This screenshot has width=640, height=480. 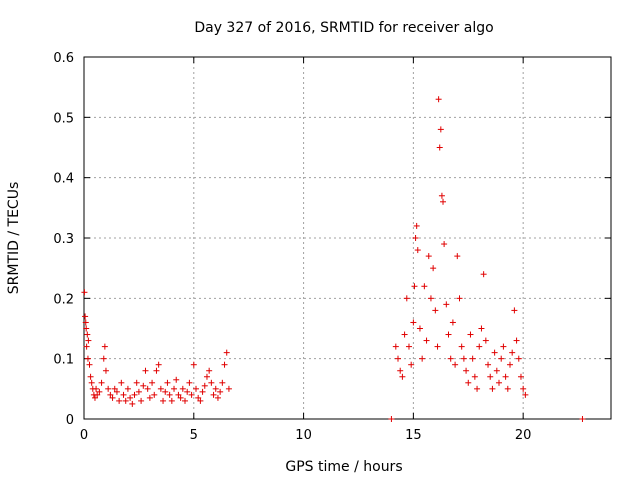 What do you see at coordinates (303, 435) in the screenshot?
I see `x-tick-label: 10` at bounding box center [303, 435].